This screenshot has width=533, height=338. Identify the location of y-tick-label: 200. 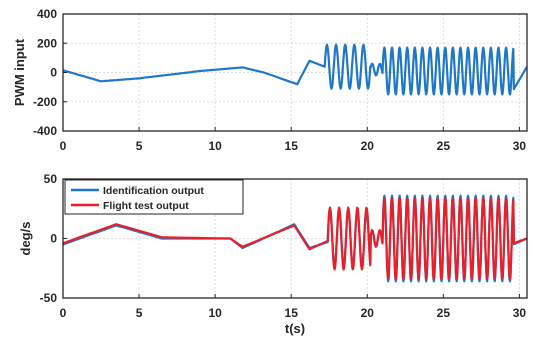
(47, 43).